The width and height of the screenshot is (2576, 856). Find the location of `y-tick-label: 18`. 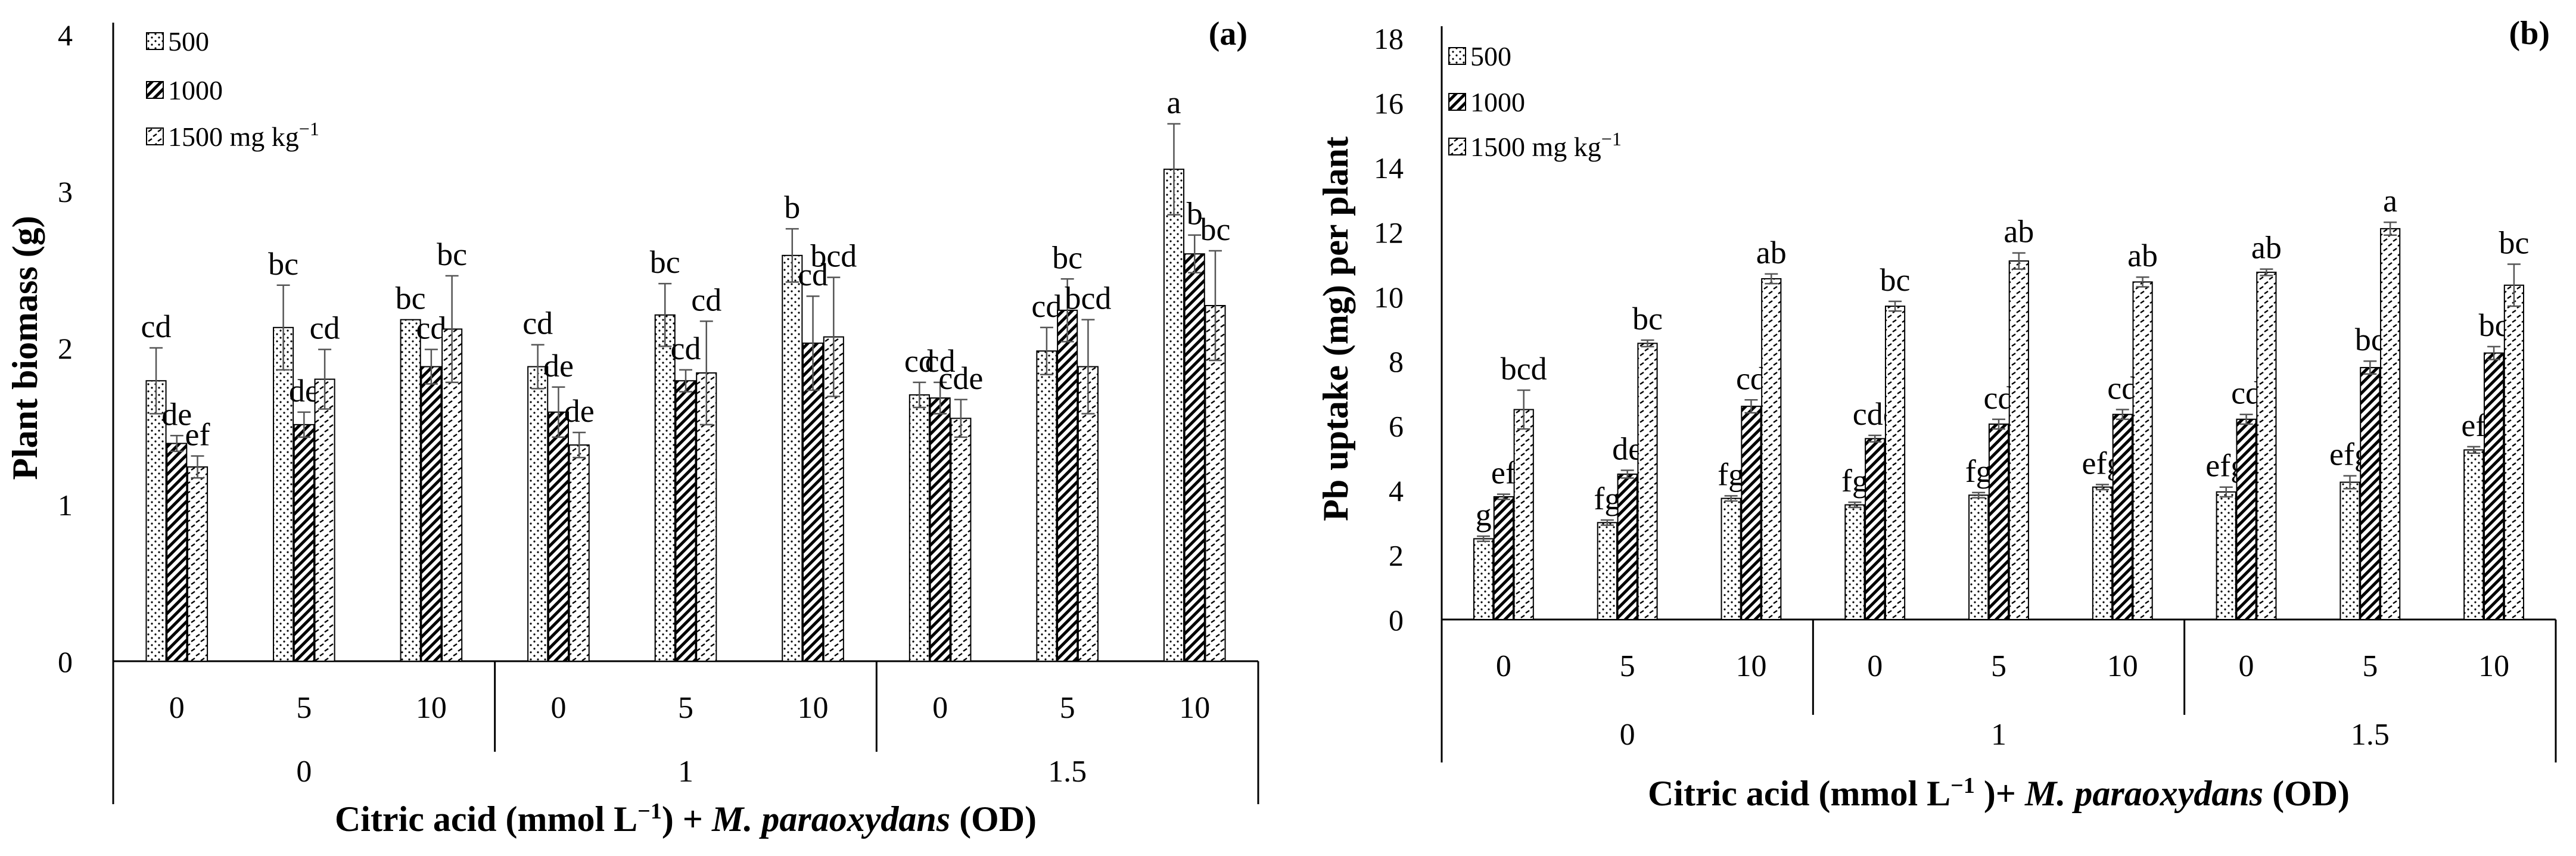

y-tick-label: 18 is located at coordinates (1389, 38).